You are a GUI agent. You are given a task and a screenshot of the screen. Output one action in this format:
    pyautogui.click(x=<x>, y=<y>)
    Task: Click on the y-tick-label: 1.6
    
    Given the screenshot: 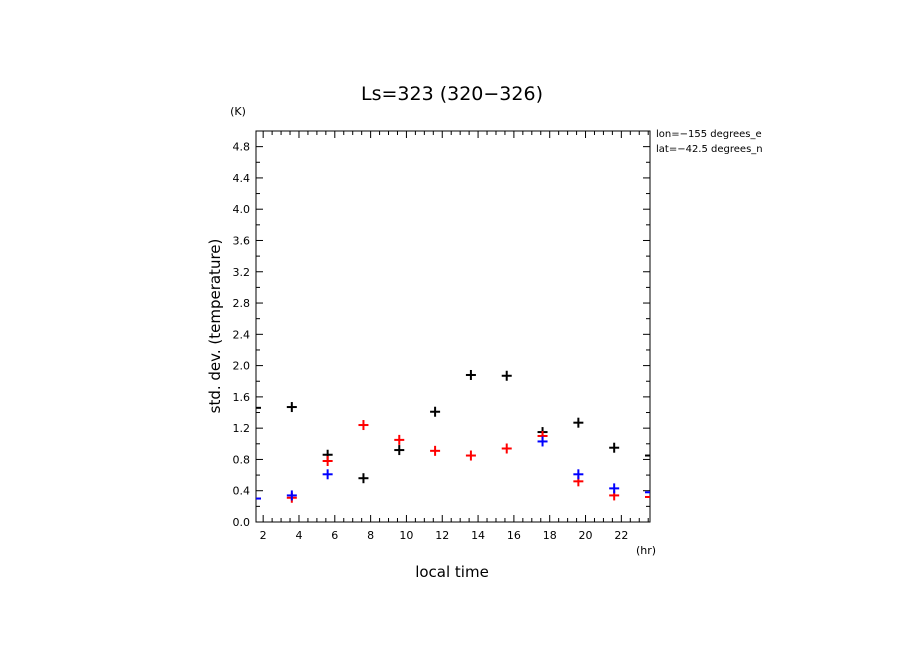 What is the action you would take?
    pyautogui.click(x=242, y=397)
    